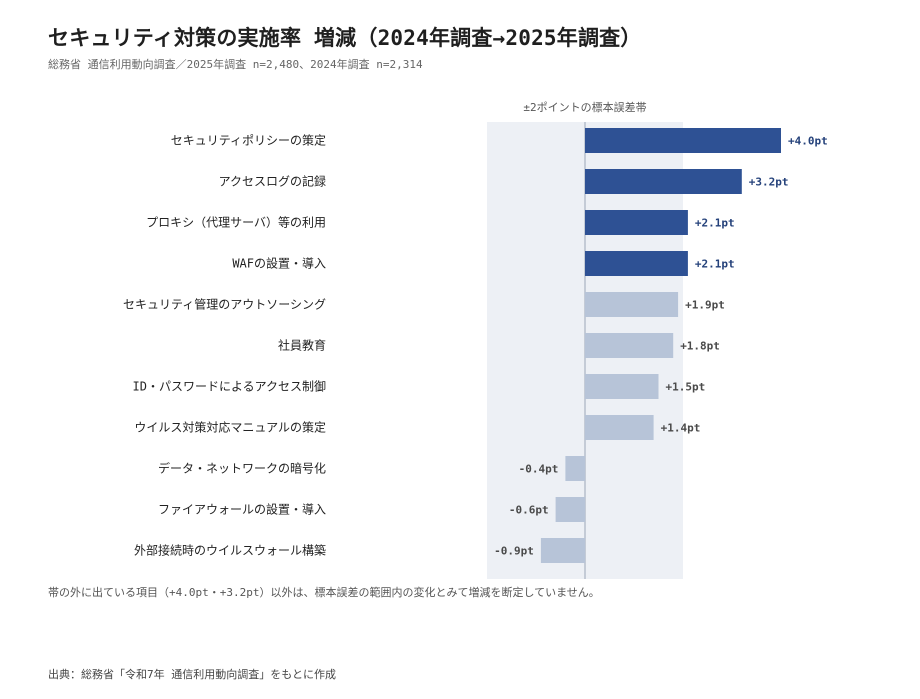 The width and height of the screenshot is (920, 699). I want to click on value-label: -0.4pt, so click(539, 469).